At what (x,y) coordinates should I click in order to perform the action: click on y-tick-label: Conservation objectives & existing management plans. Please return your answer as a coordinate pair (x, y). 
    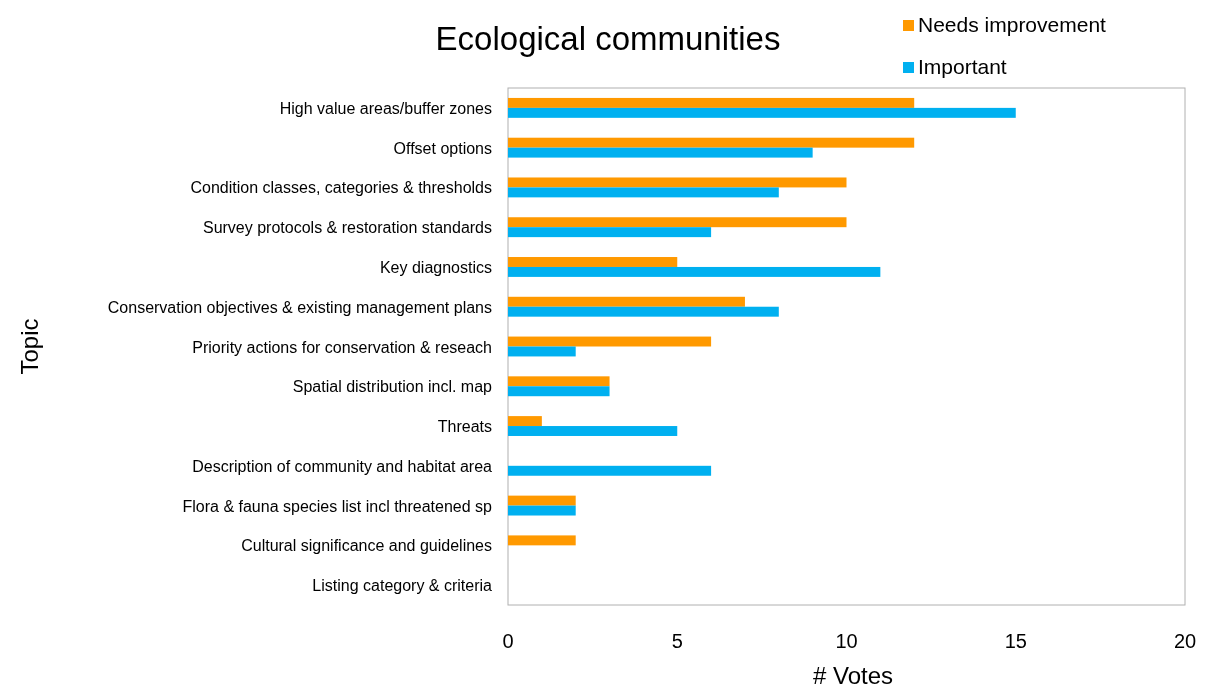
    Looking at the image, I should click on (299, 307).